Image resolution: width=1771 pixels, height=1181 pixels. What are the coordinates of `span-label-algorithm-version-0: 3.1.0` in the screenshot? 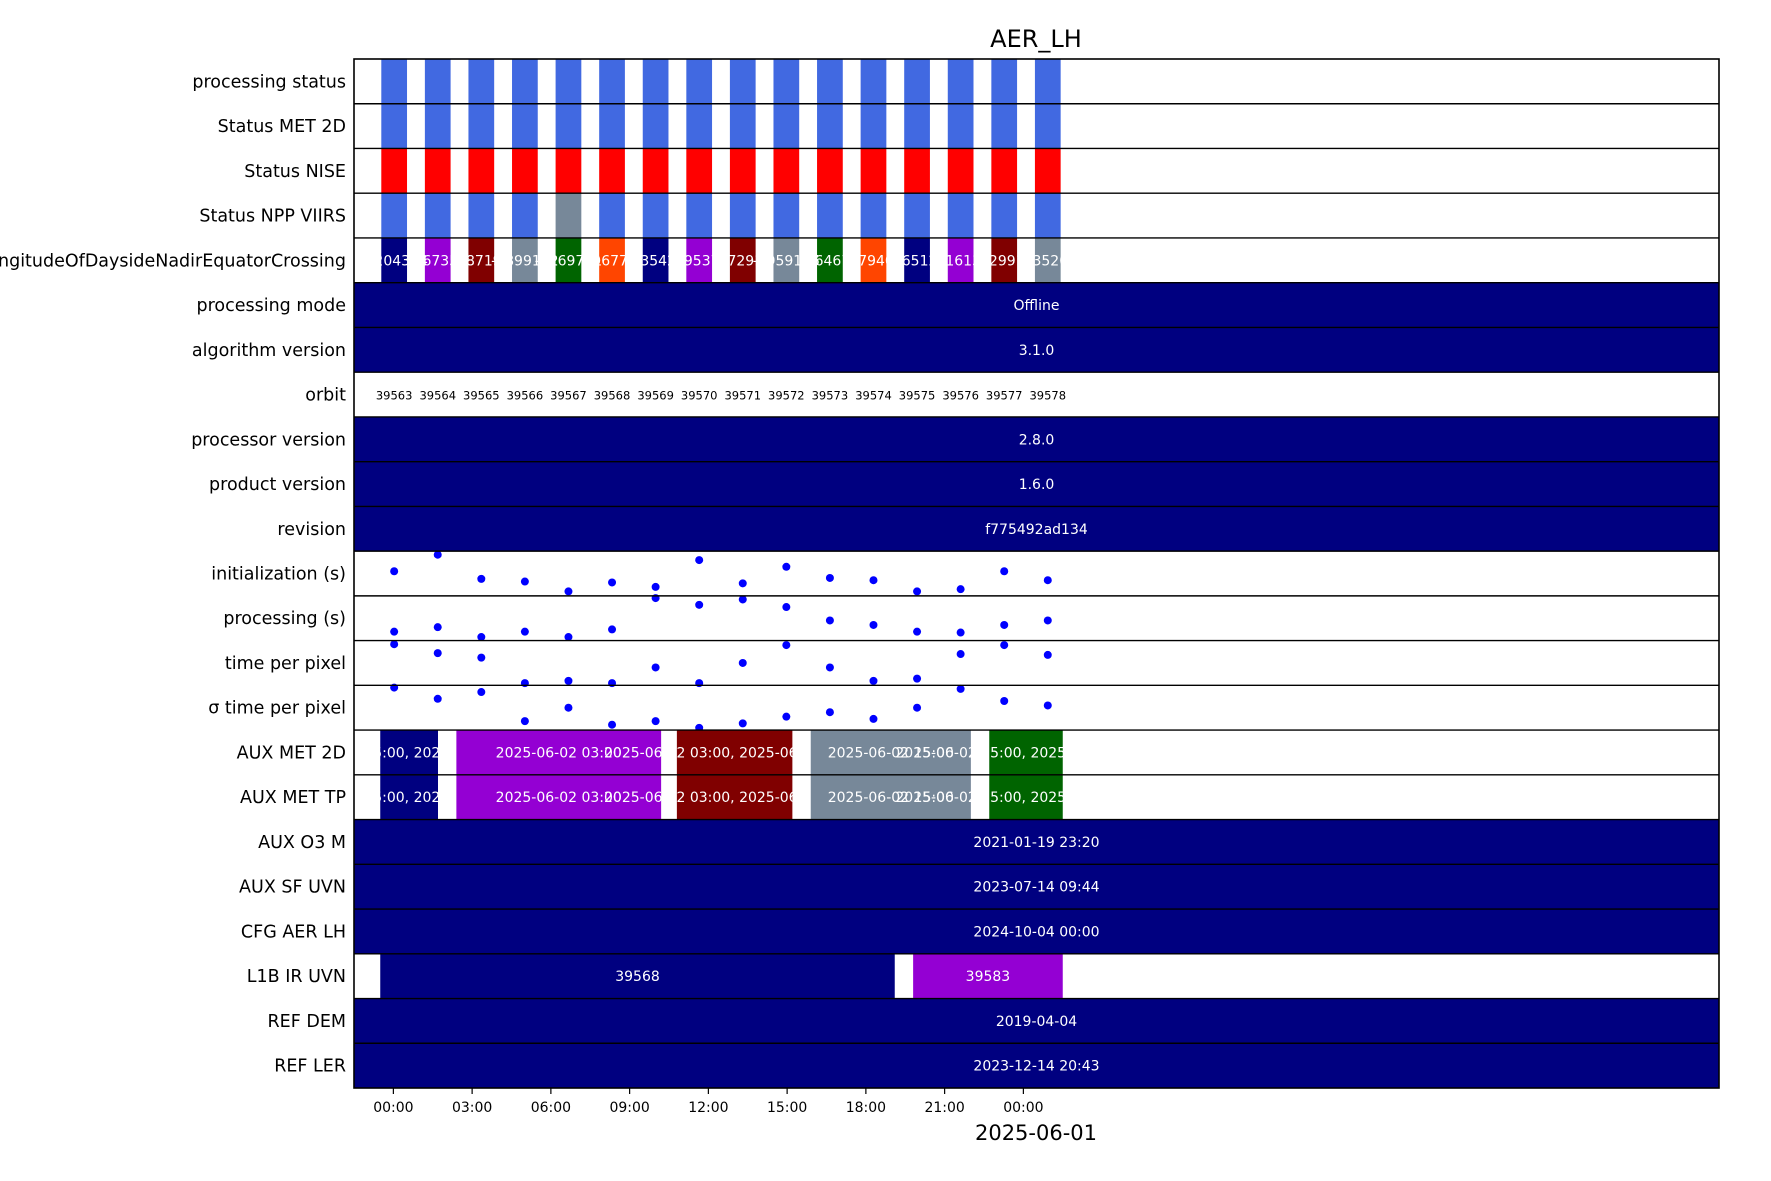 It's located at (1037, 351).